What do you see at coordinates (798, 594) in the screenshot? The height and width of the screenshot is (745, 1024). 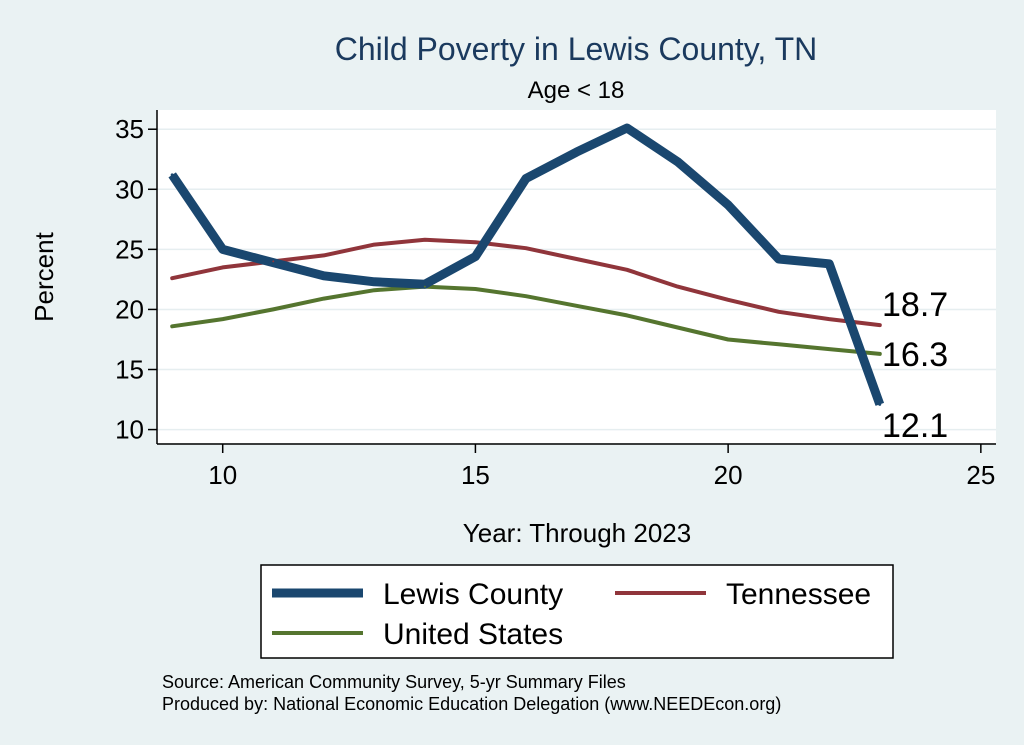 I see `legend-label-tennessee: Tennessee` at bounding box center [798, 594].